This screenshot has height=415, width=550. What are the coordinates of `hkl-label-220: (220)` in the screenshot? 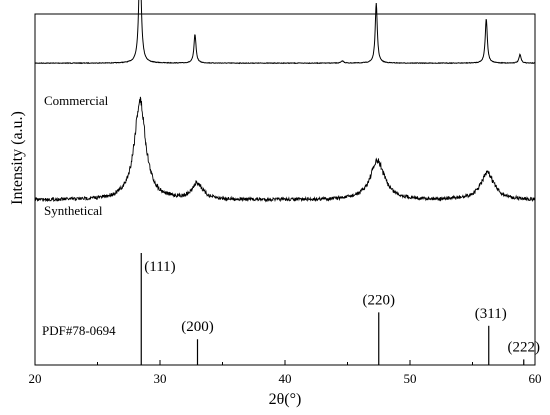 It's located at (379, 300).